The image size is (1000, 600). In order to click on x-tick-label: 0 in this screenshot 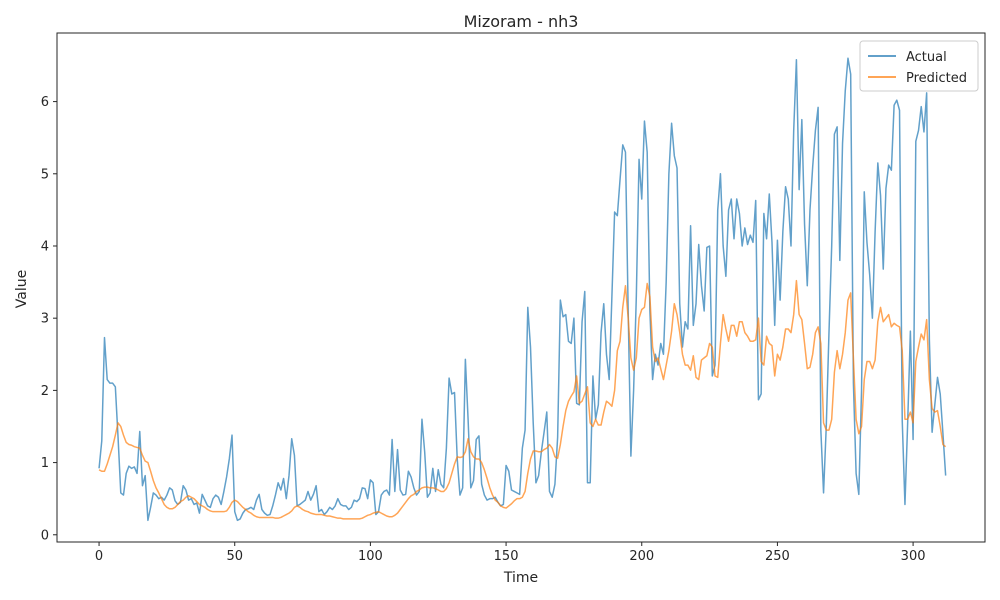, I will do `click(99, 556)`.